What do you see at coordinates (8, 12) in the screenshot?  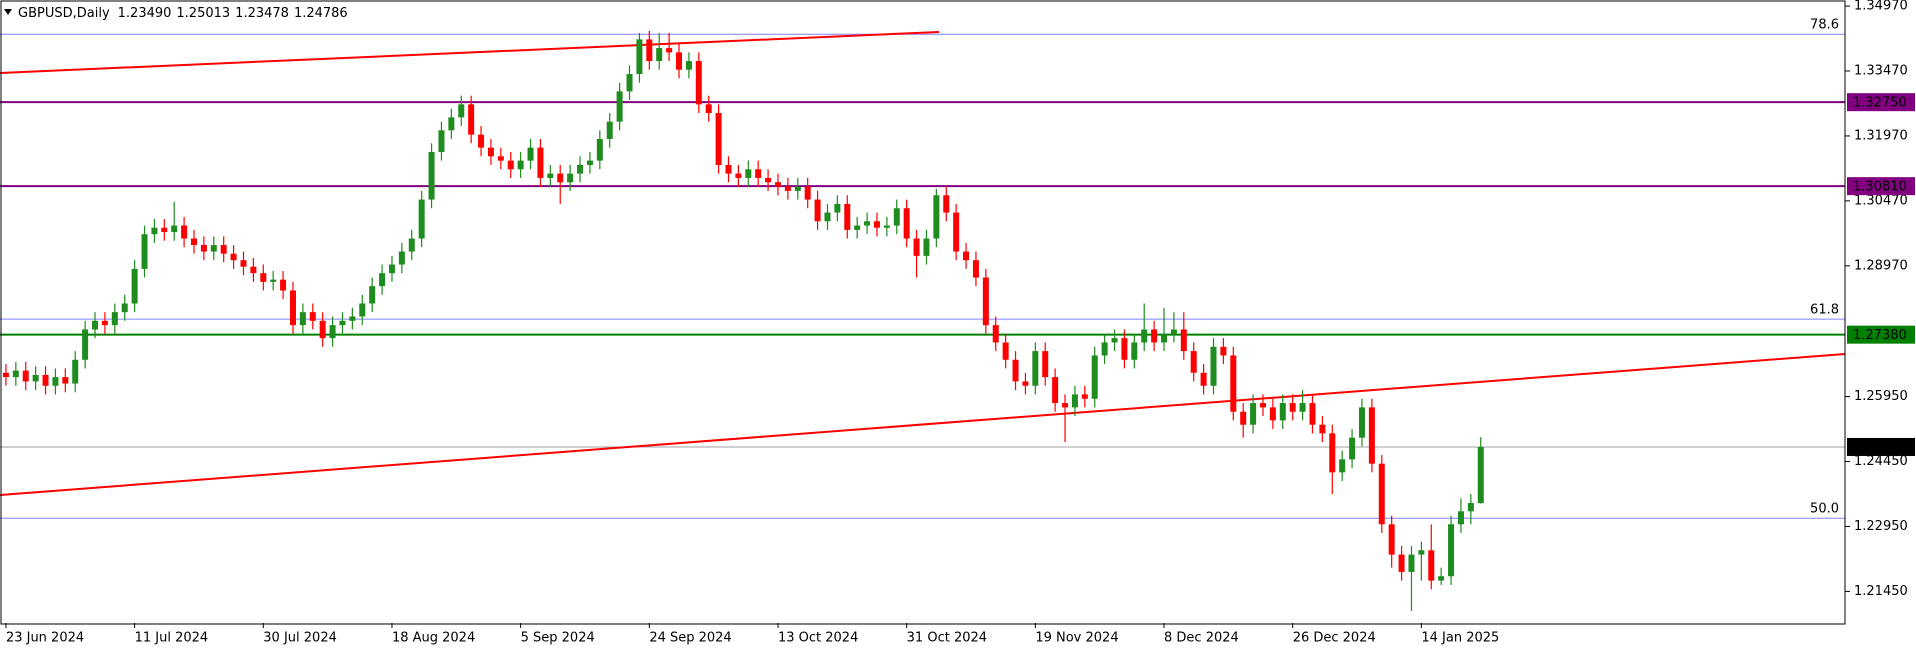 I see `menu-arrow` at bounding box center [8, 12].